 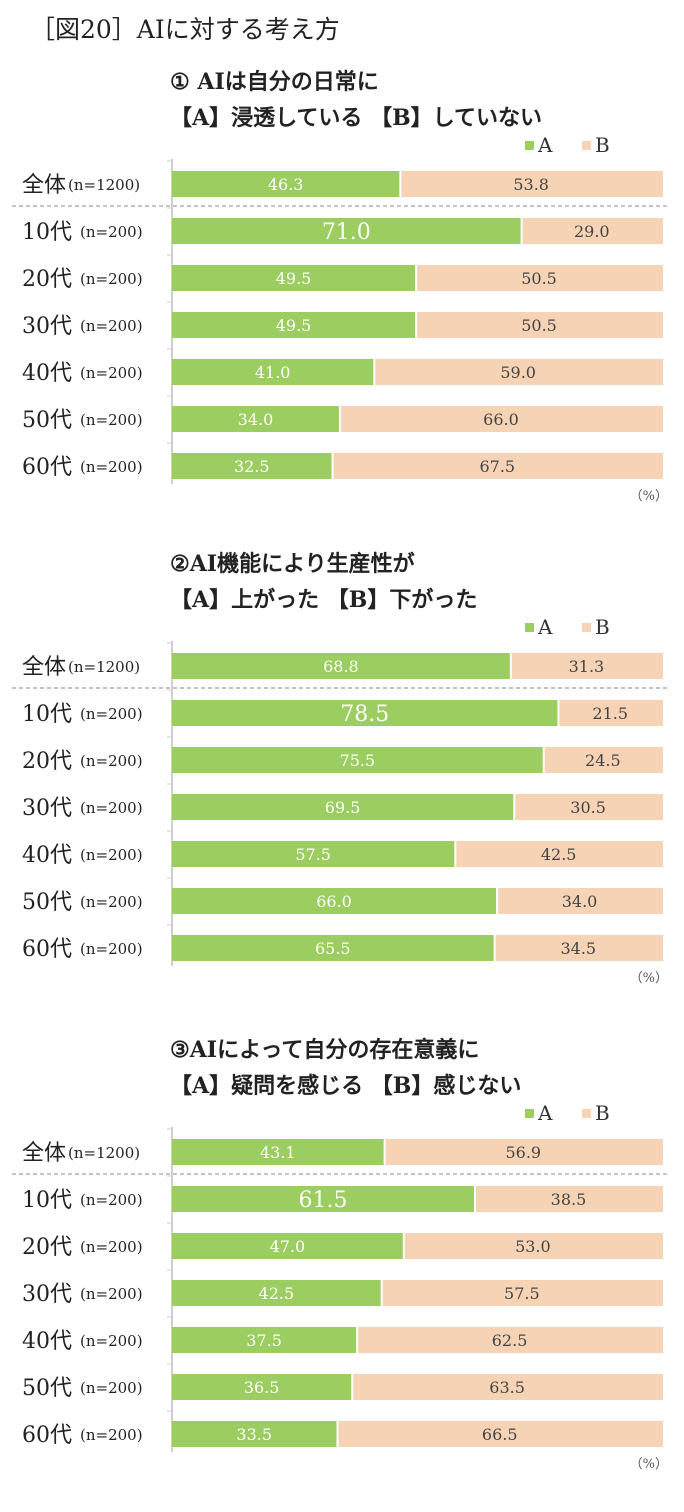 I want to click on data-label-b: 24.5, so click(x=603, y=760).